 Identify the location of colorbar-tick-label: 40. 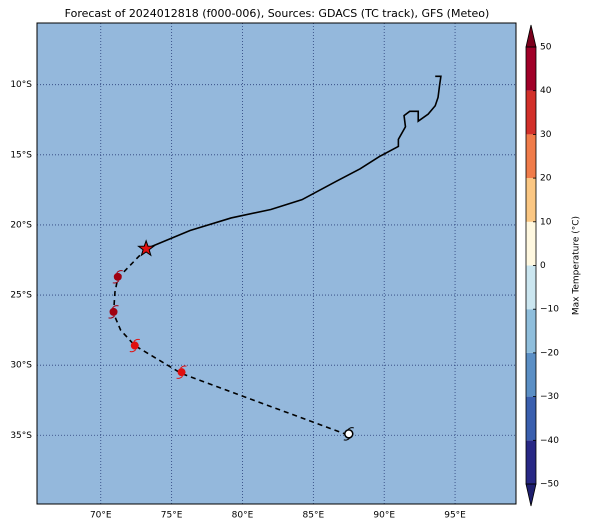
(546, 91).